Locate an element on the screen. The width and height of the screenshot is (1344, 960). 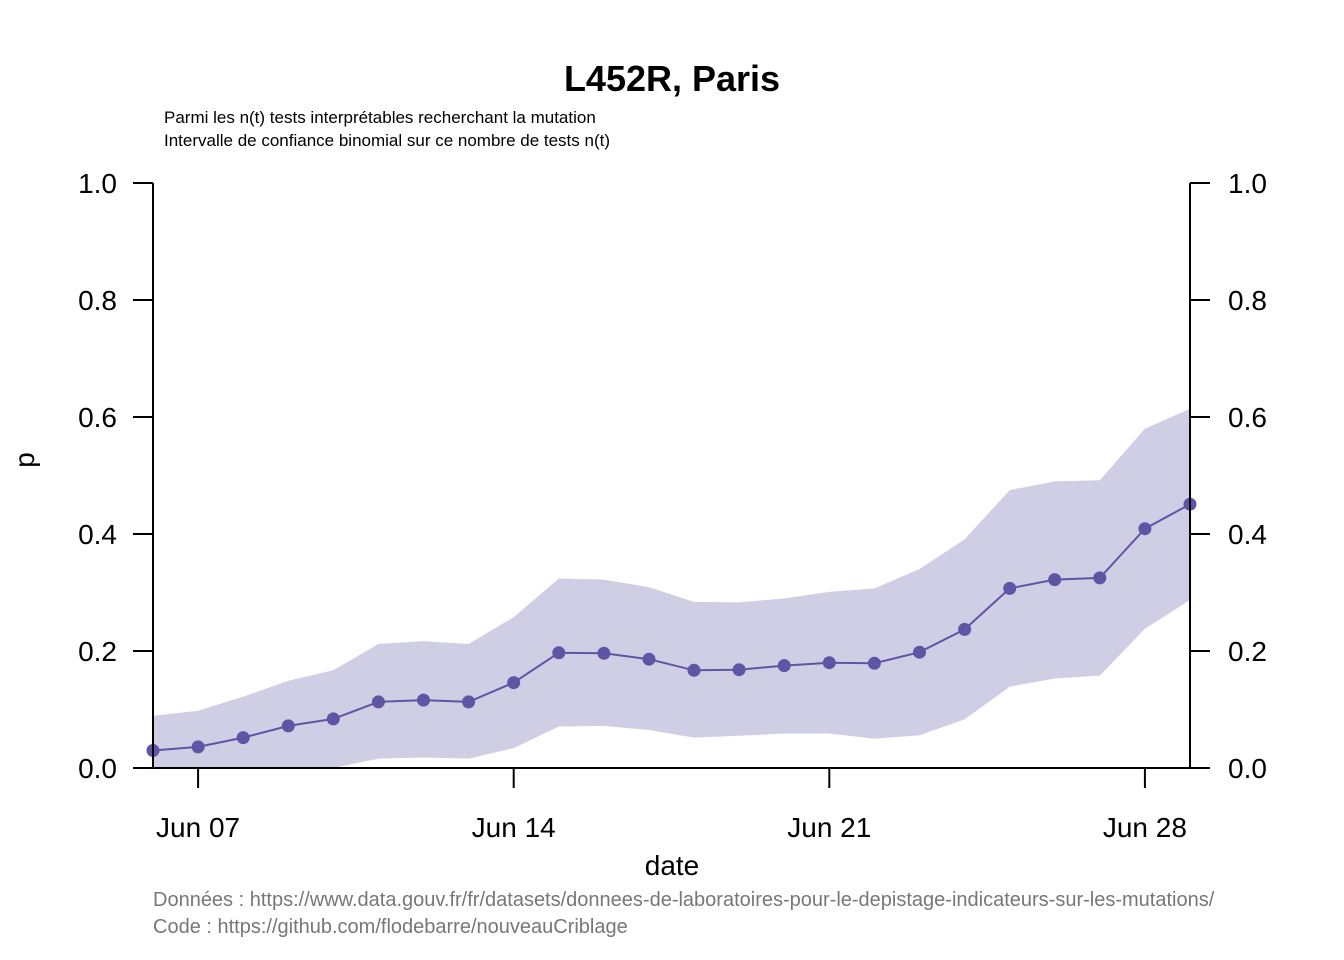
x-axis-label: date is located at coordinates (672, 865).